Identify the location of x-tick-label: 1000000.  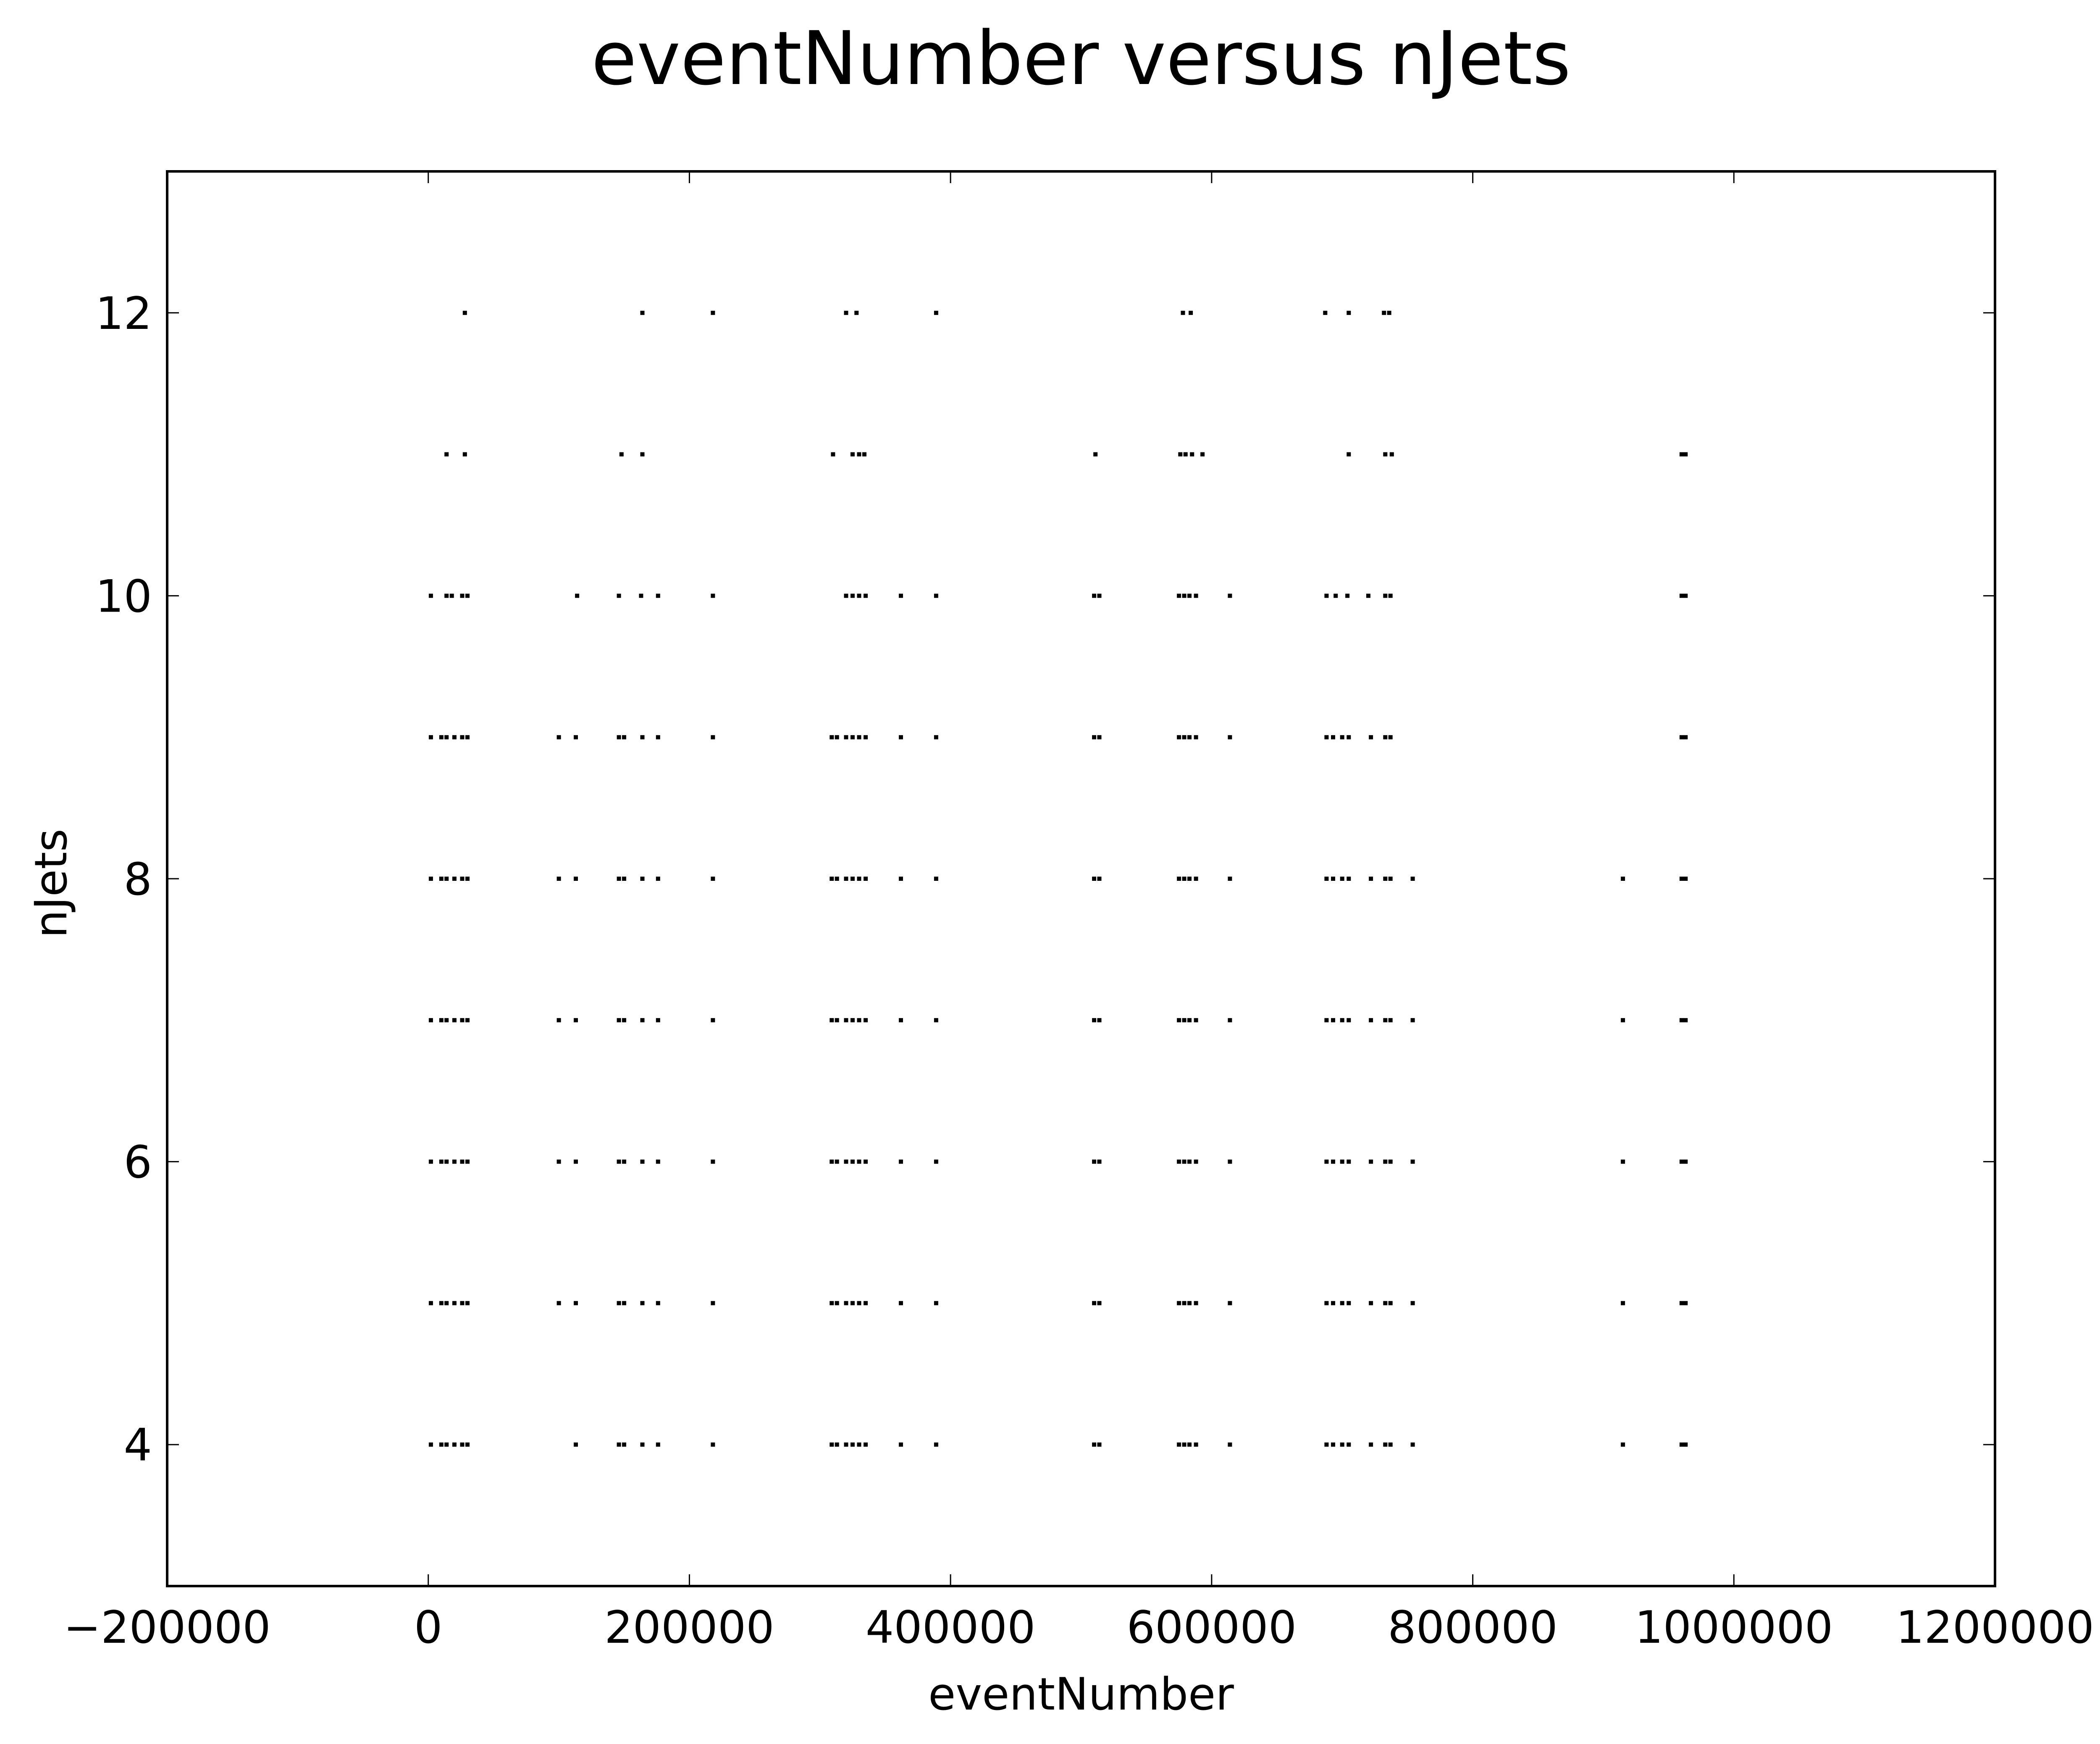
(1734, 1627).